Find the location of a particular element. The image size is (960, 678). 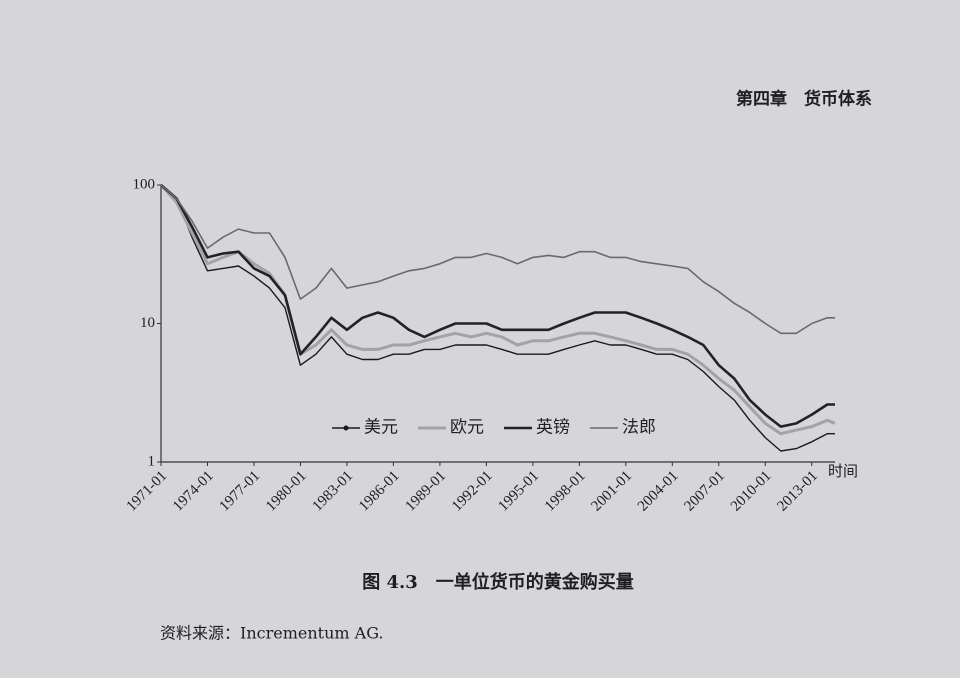

y-tick-label: 100 is located at coordinates (144, 184).